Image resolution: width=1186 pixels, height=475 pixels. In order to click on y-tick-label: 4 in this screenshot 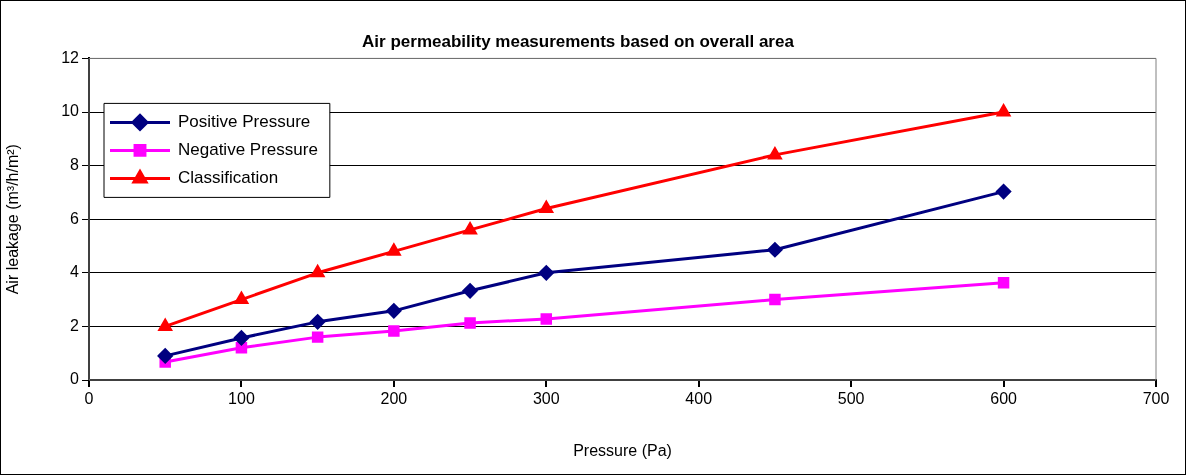, I will do `click(75, 272)`.